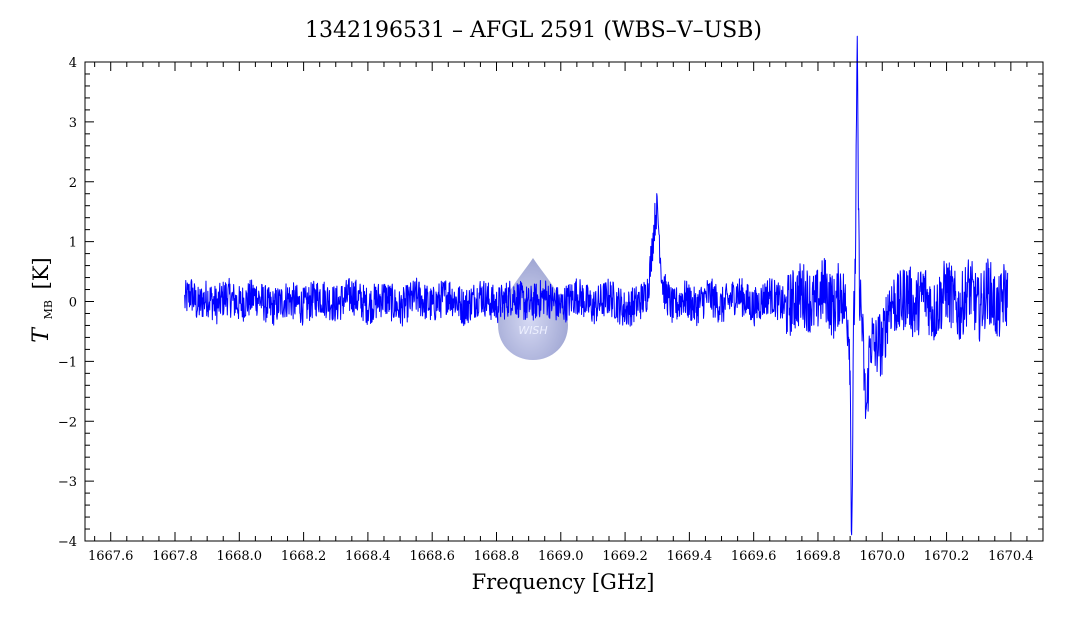 This screenshot has height=618, width=1067. Describe the element at coordinates (175, 556) in the screenshot. I see `x-tick-label: 1667.8` at that location.